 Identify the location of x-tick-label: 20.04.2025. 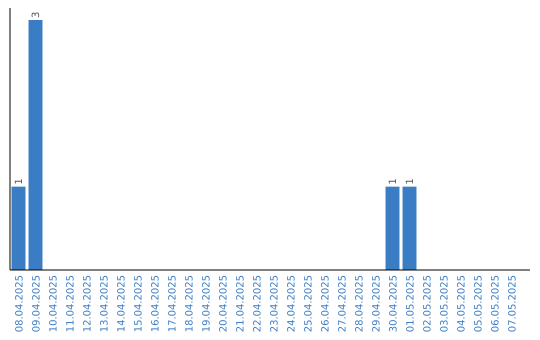
(224, 303).